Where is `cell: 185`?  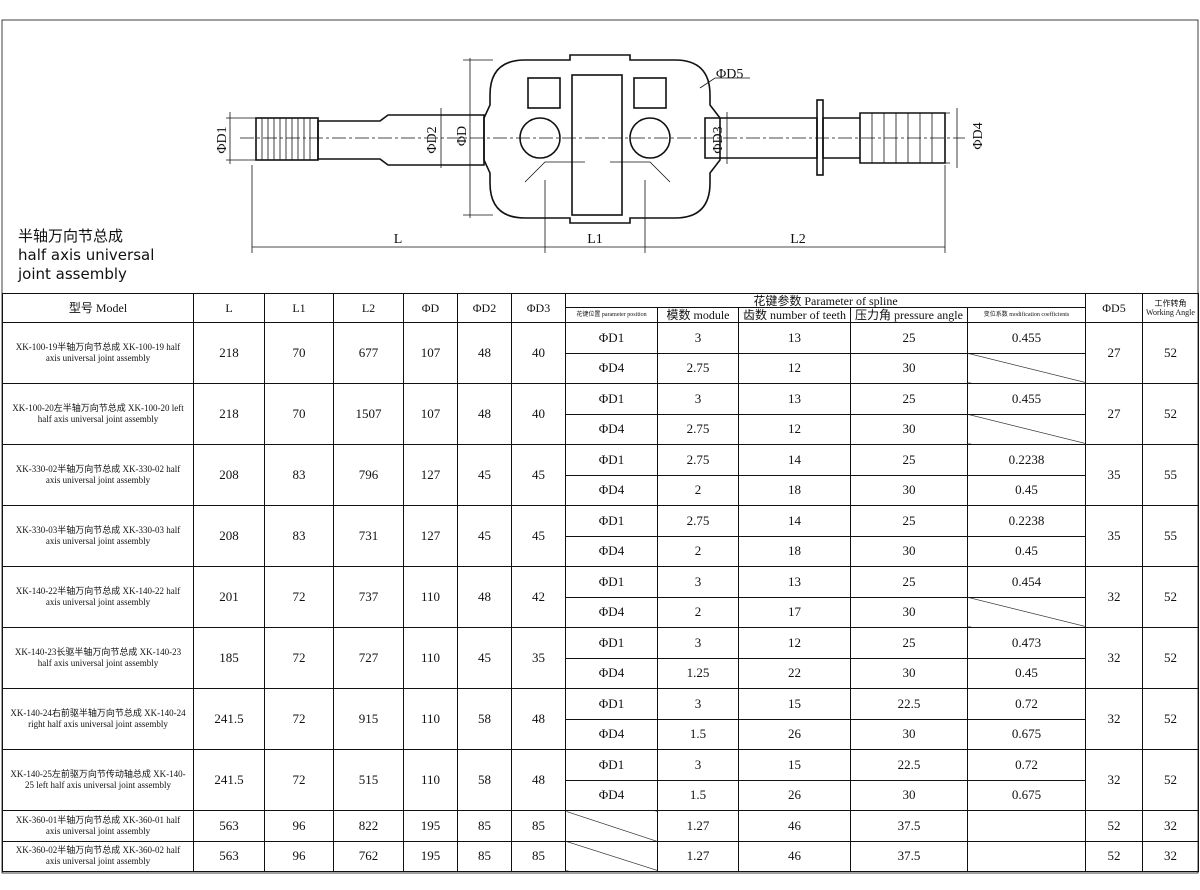 cell: 185 is located at coordinates (229, 658).